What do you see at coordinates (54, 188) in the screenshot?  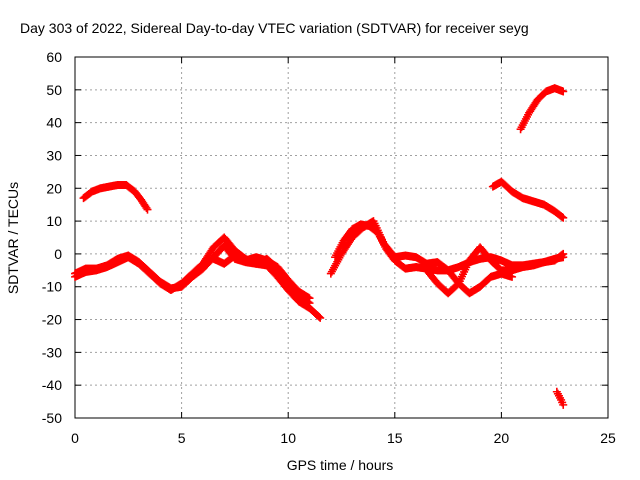 I see `y-tick-label: 20` at bounding box center [54, 188].